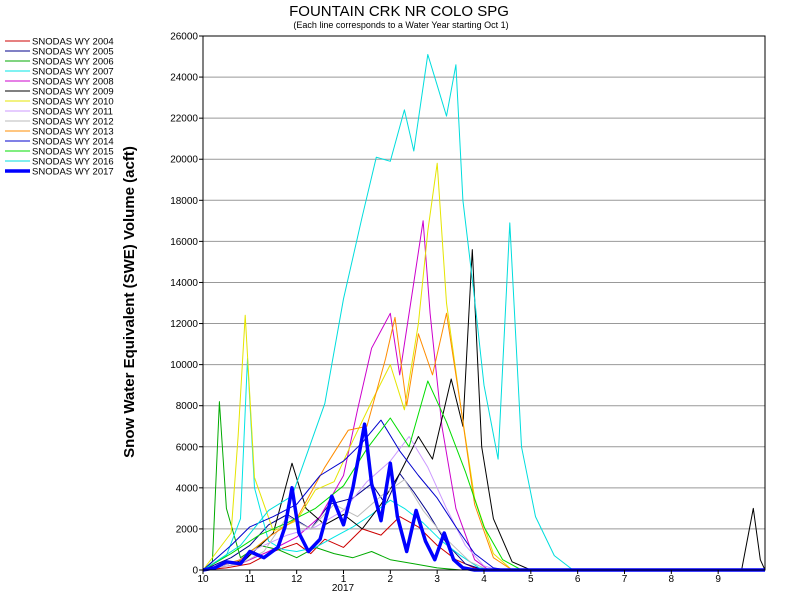 Image resolution: width=800 pixels, height=600 pixels. Describe the element at coordinates (184, 37) in the screenshot. I see `y-tick-label: 26000` at that location.